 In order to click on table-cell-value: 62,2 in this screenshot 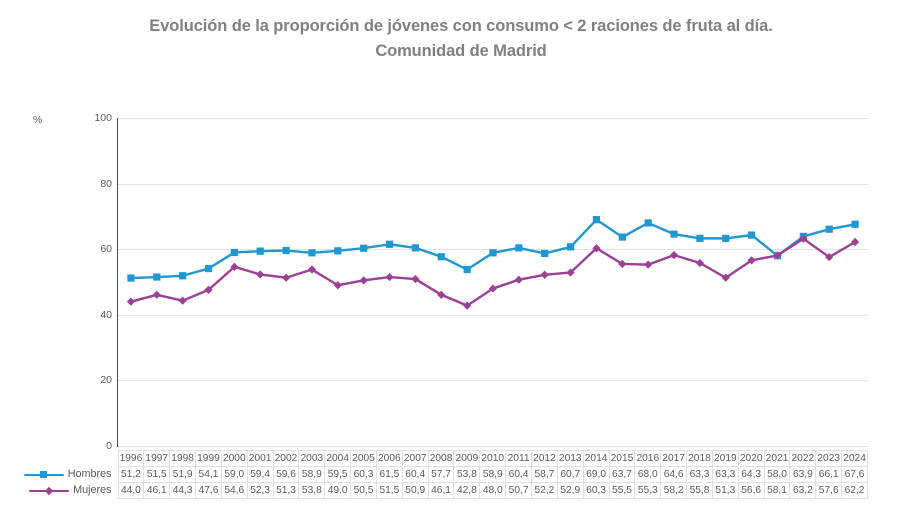, I will do `click(854, 490)`.